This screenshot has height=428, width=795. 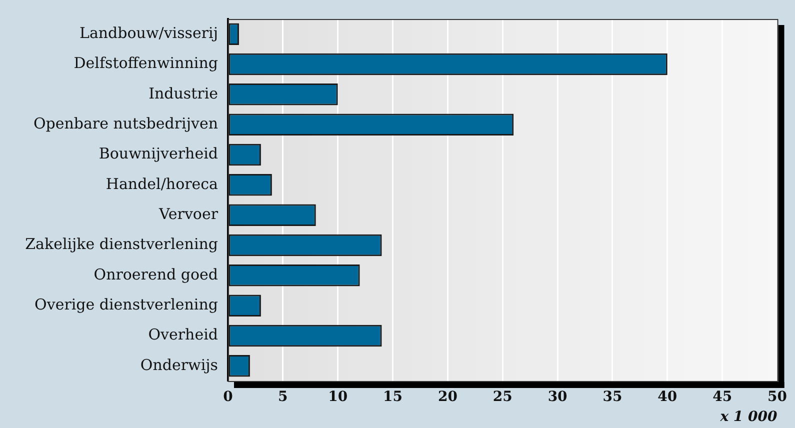 I want to click on y-tick-label: Openbare nutsbedrijven, so click(x=125, y=123).